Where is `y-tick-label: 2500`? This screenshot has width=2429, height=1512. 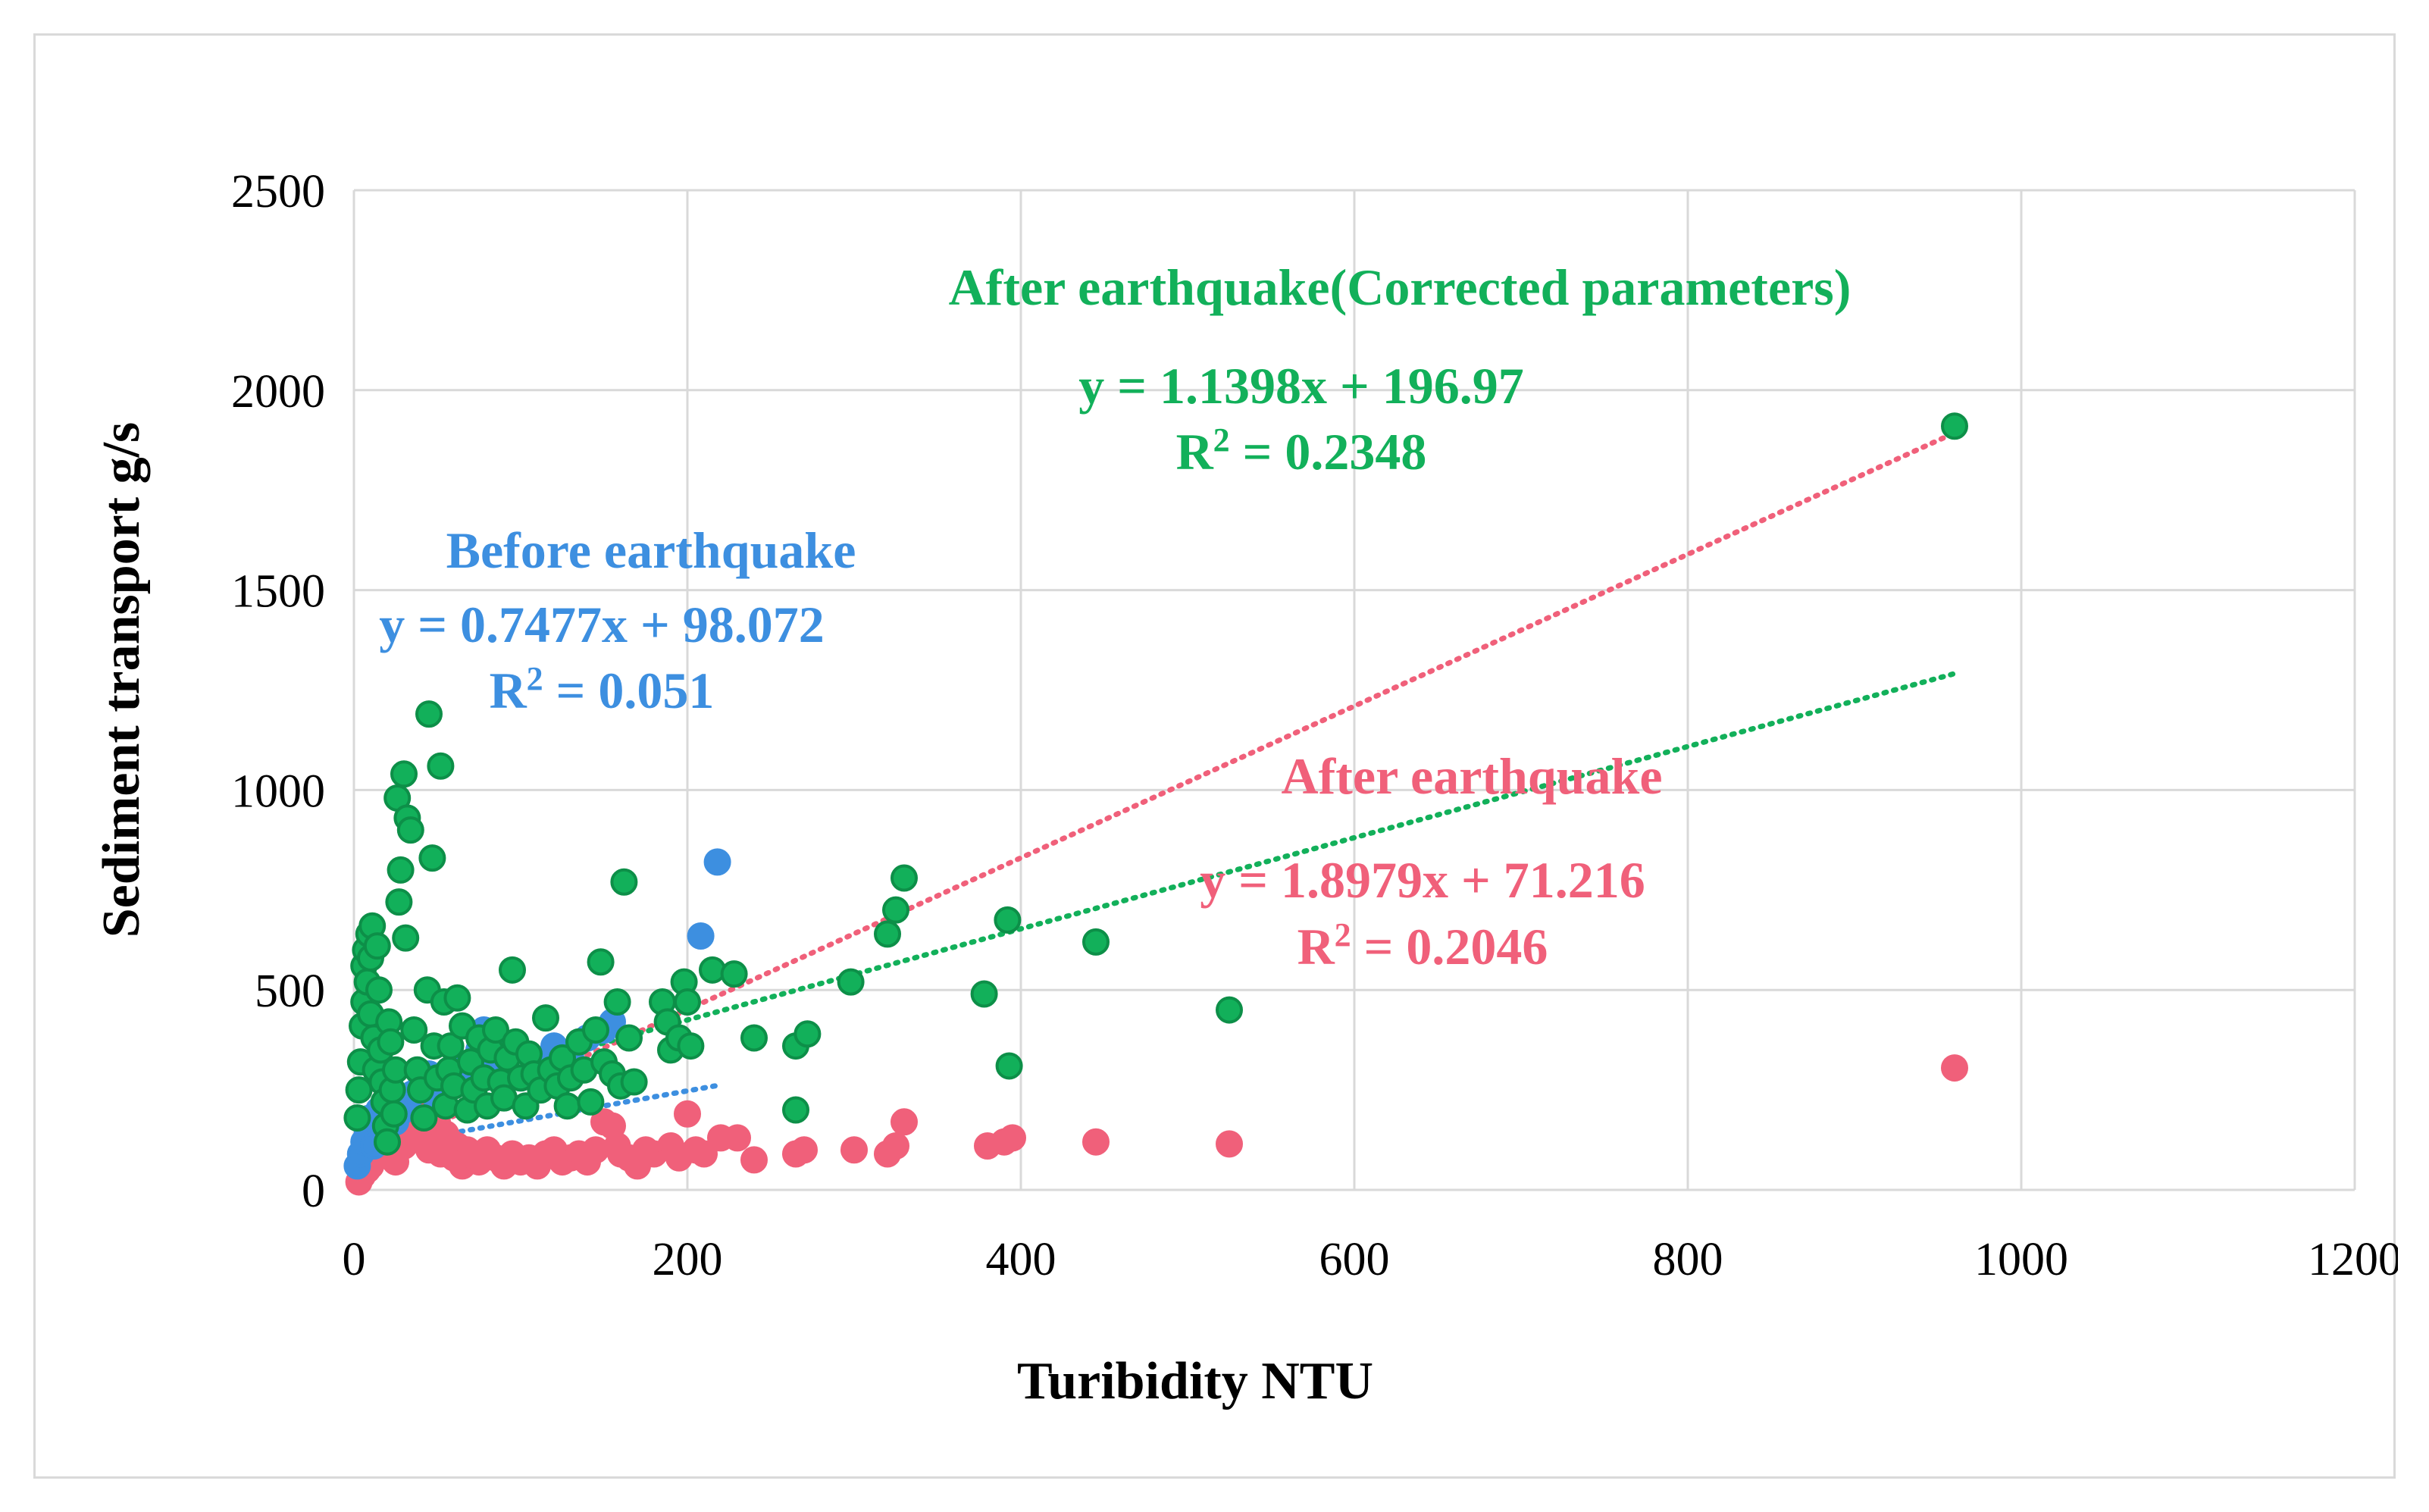
y-tick-label: 2500 is located at coordinates (278, 192).